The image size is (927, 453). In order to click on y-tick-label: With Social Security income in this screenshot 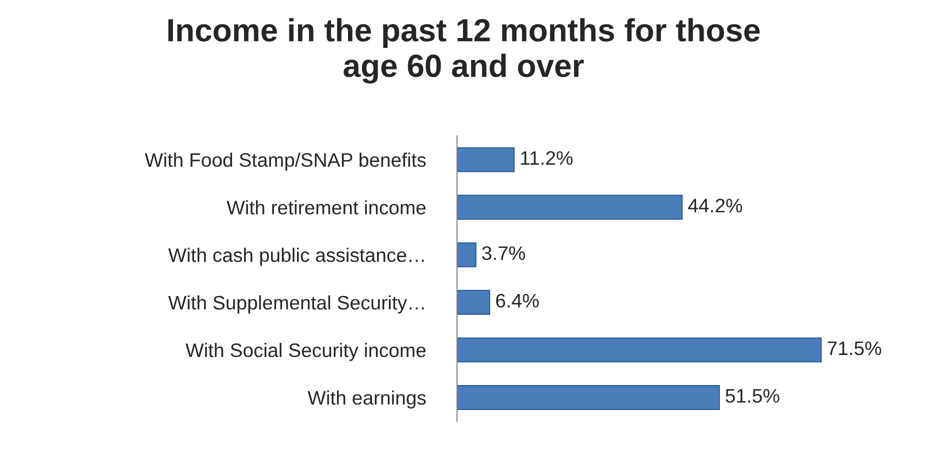, I will do `click(306, 352)`.